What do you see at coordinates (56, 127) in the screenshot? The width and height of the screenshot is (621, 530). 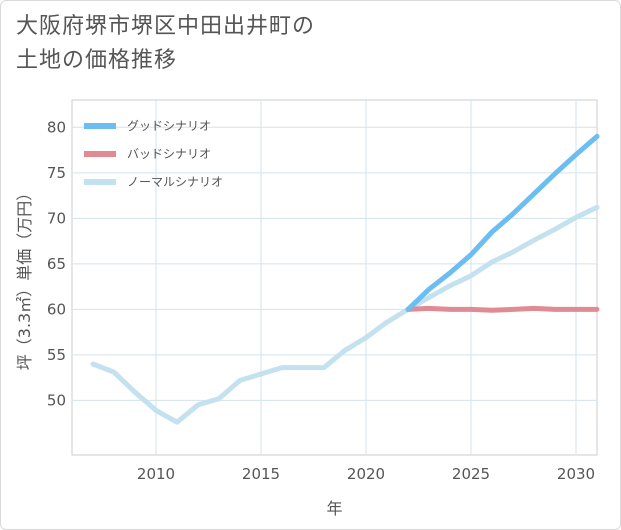 I see `y-tick-label: 80` at bounding box center [56, 127].